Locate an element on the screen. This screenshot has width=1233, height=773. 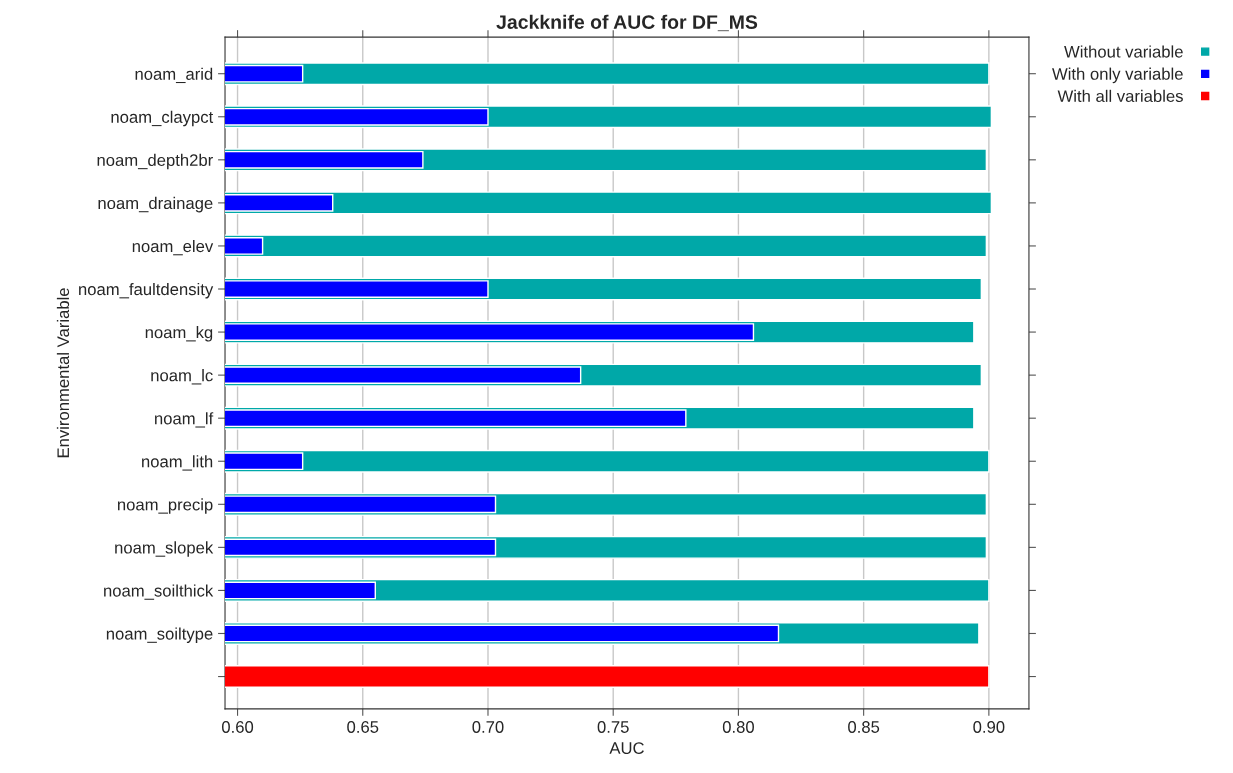
x-tick-label: 0.85 is located at coordinates (864, 727).